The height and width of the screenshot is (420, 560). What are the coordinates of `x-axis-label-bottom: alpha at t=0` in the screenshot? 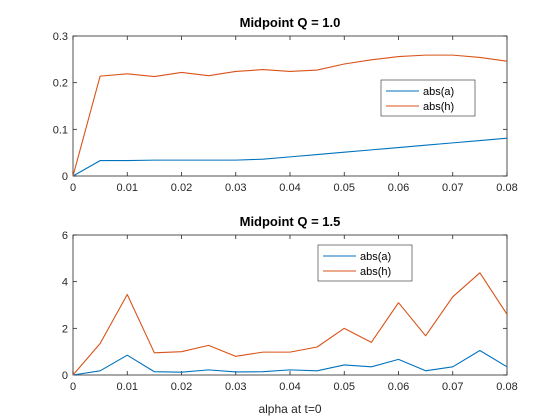 It's located at (289, 409).